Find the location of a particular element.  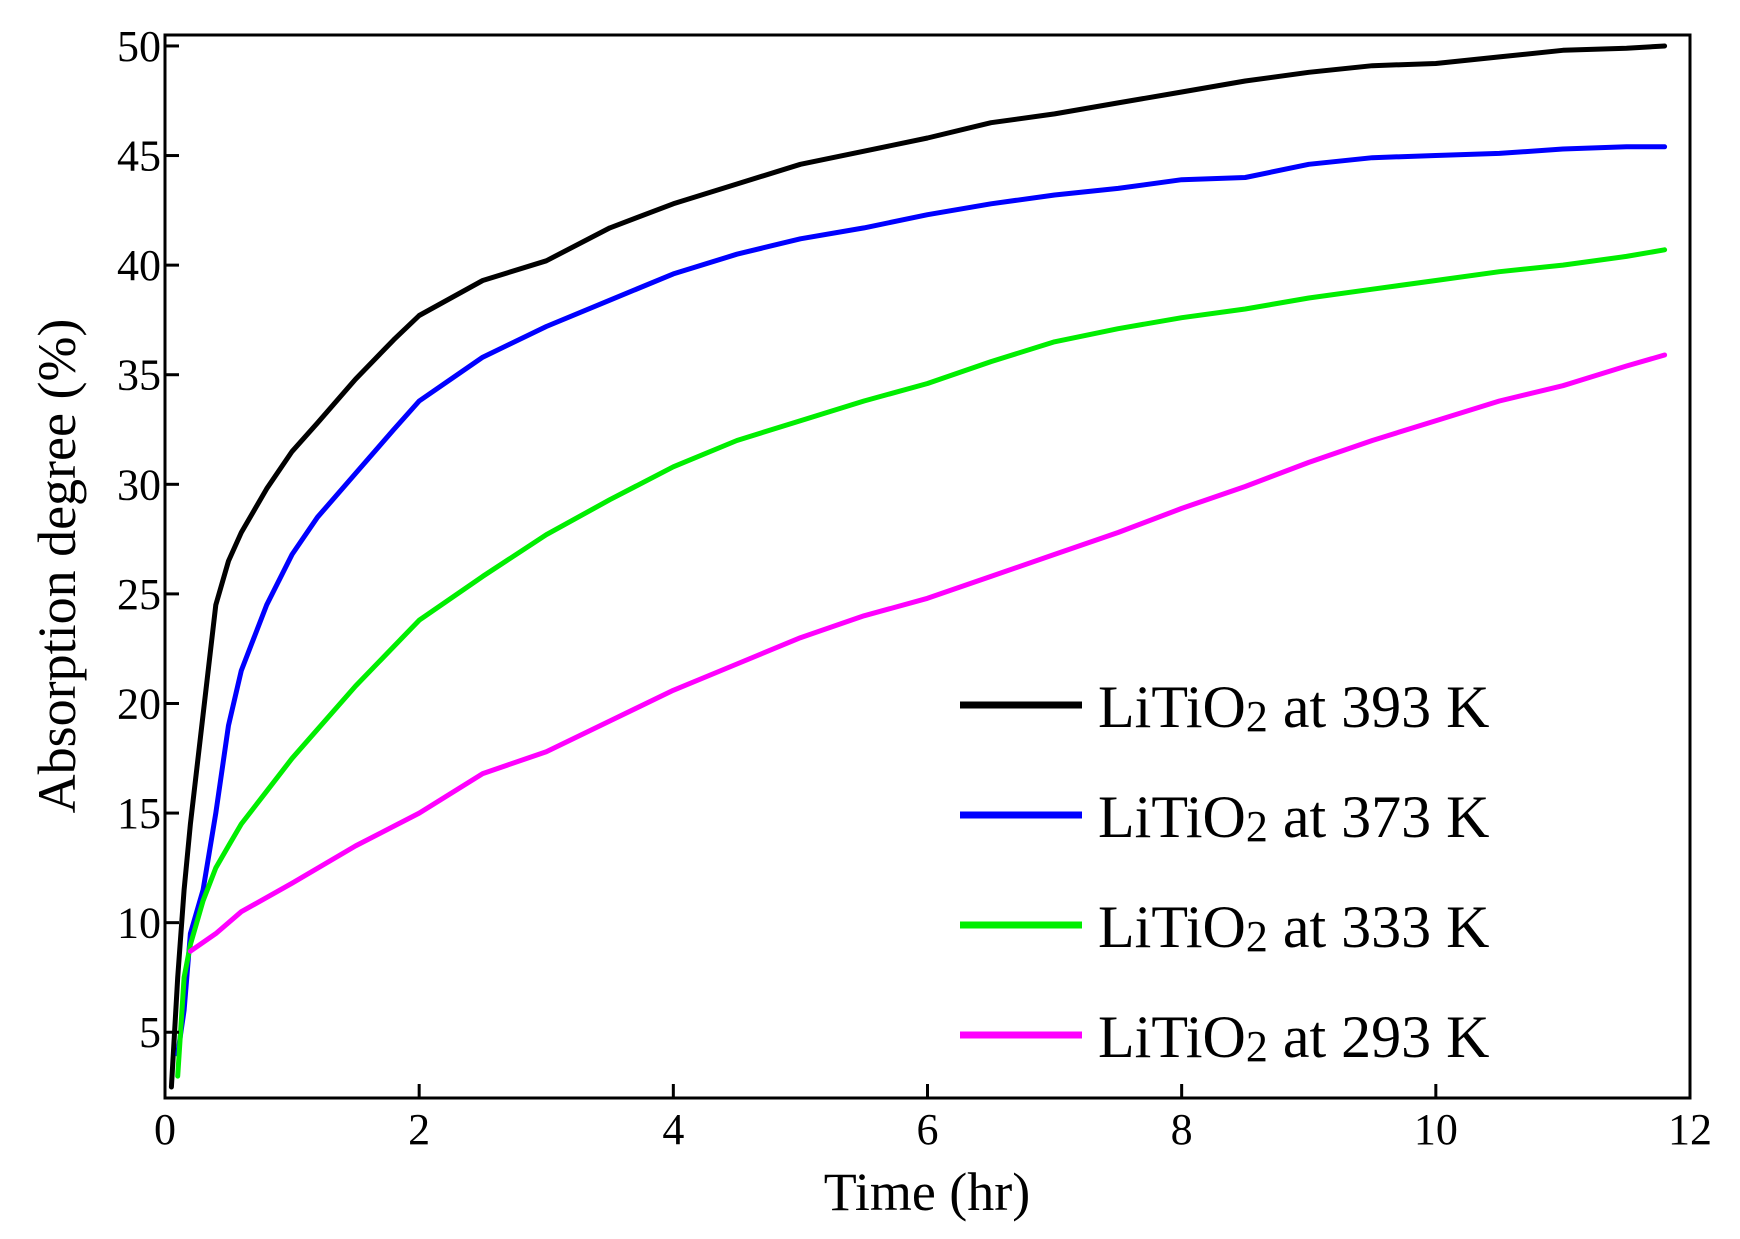

legend-label: LiTiO2 at 393 K is located at coordinates (1294, 707).